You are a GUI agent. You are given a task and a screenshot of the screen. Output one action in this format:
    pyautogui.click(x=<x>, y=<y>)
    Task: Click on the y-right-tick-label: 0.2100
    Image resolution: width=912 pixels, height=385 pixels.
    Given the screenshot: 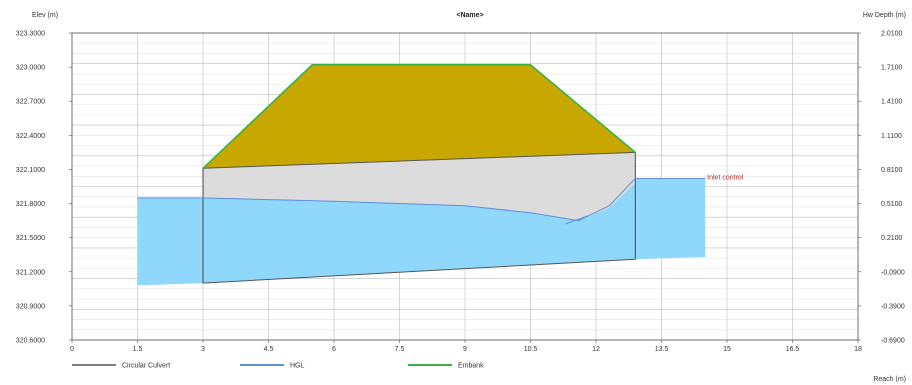 What is the action you would take?
    pyautogui.click(x=892, y=238)
    